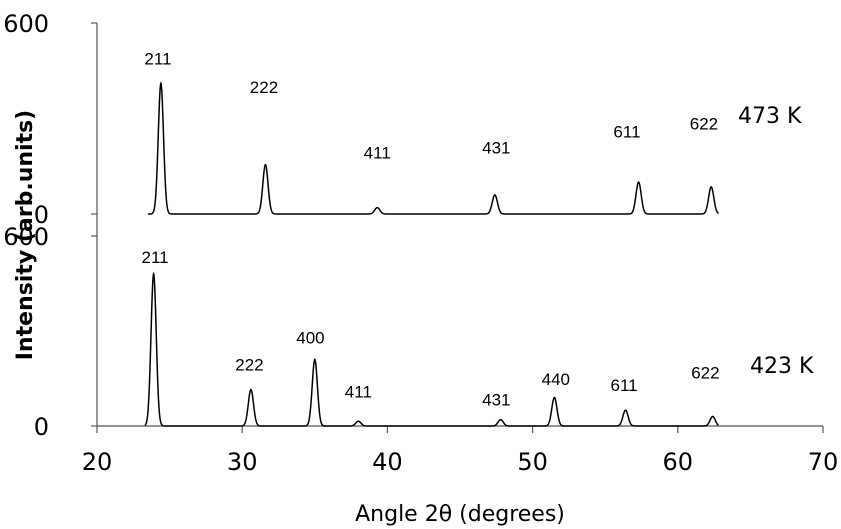 The width and height of the screenshot is (841, 529). What do you see at coordinates (823, 462) in the screenshot?
I see `x-tick-label: 70` at bounding box center [823, 462].